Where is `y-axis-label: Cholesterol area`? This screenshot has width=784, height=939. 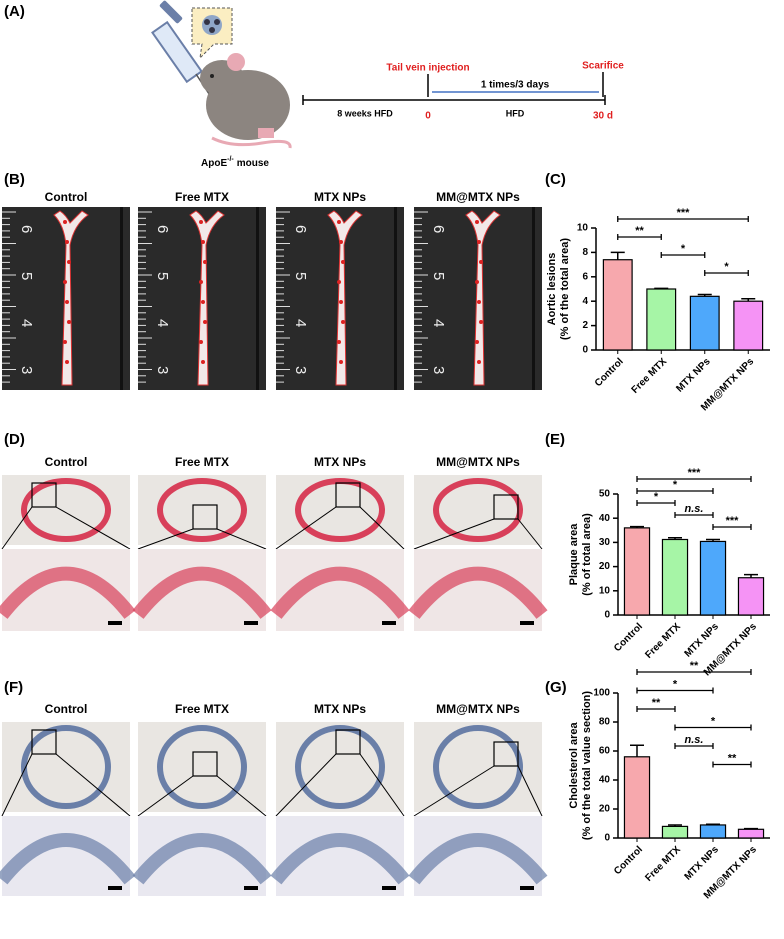
y-axis-label: Cholesterol area is located at coordinates (574, 765).